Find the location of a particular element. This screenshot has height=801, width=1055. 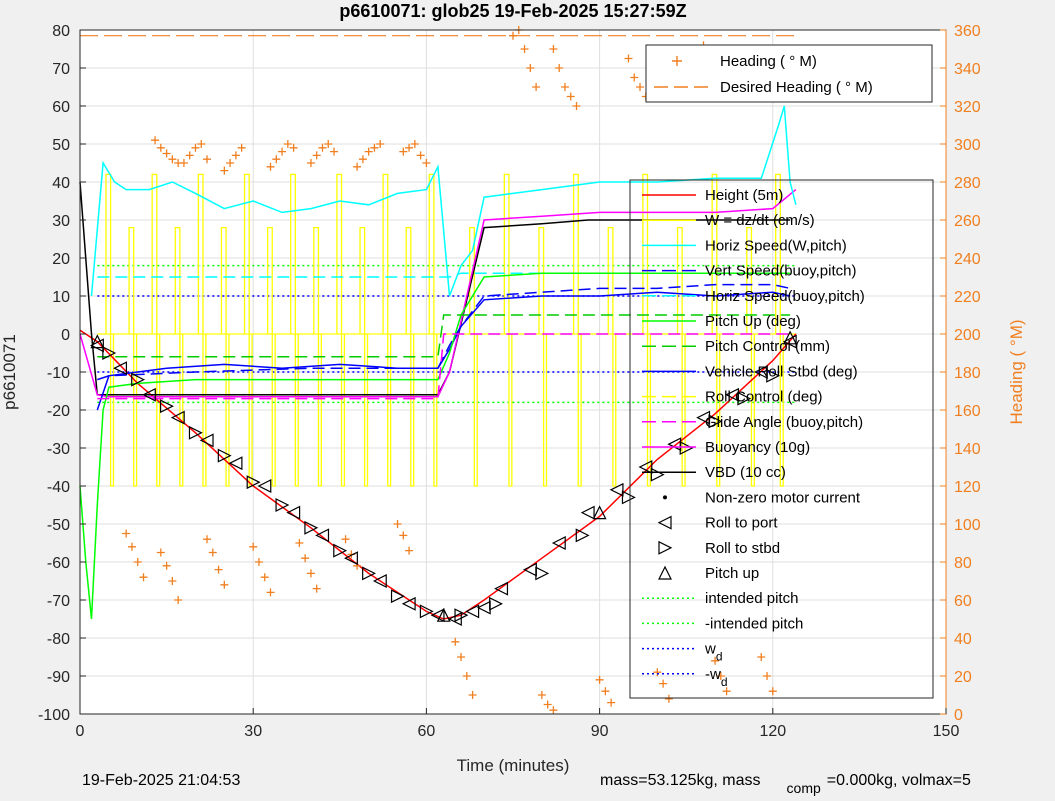

y2-tick-label: 300 is located at coordinates (967, 145).